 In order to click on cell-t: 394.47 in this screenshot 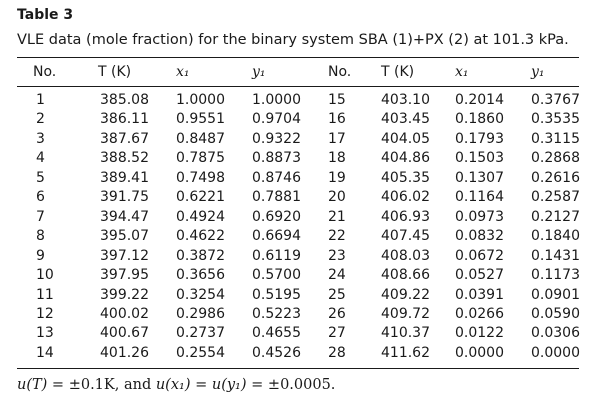, I will do `click(124, 216)`.